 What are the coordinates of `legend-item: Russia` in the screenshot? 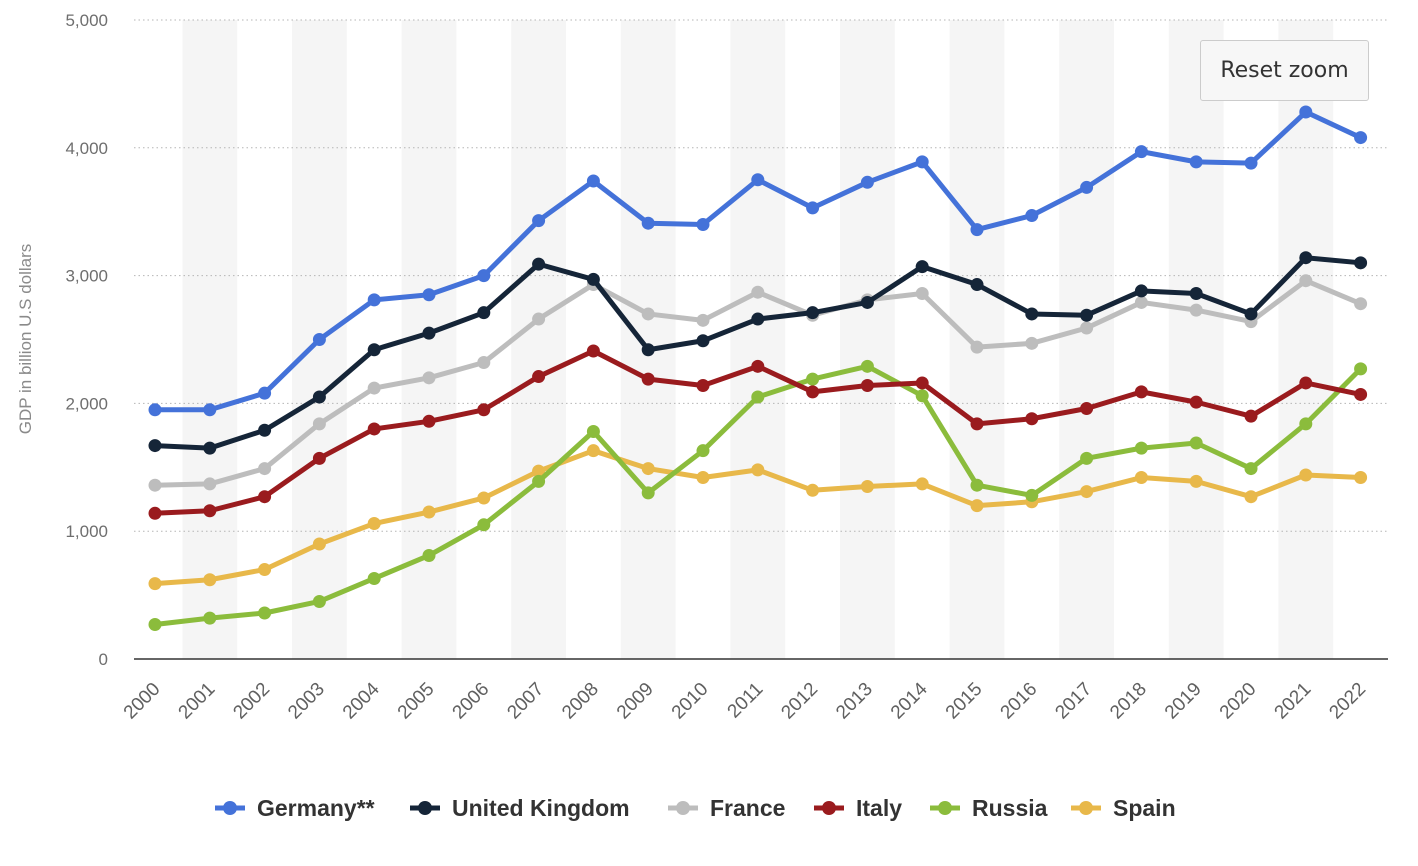 It's located at (989, 808).